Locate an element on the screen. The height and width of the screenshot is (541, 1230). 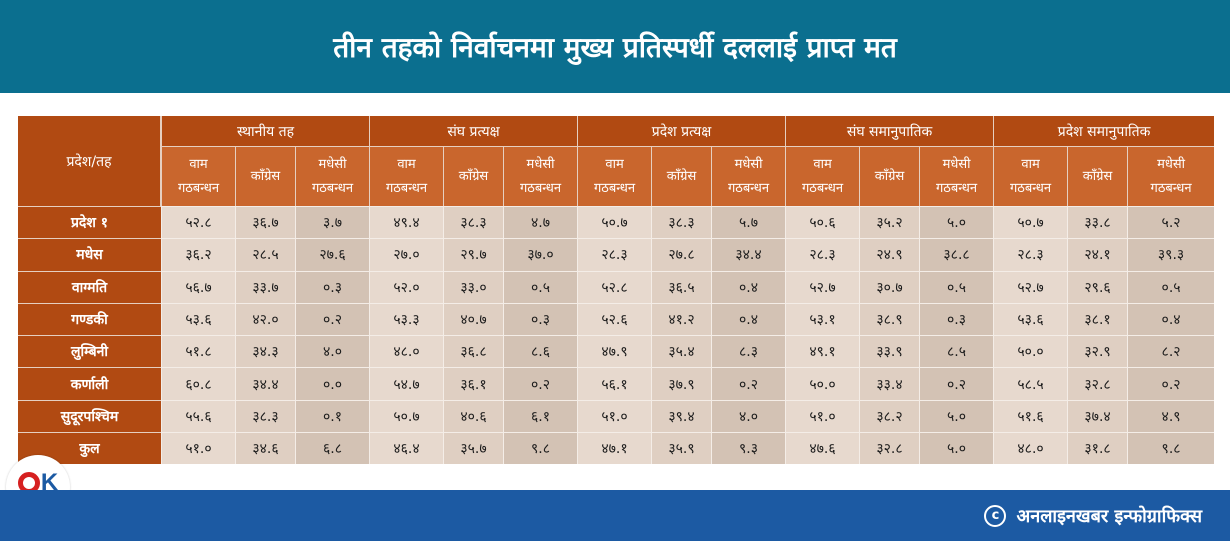
table-cell: ५०.६ is located at coordinates (822, 222).